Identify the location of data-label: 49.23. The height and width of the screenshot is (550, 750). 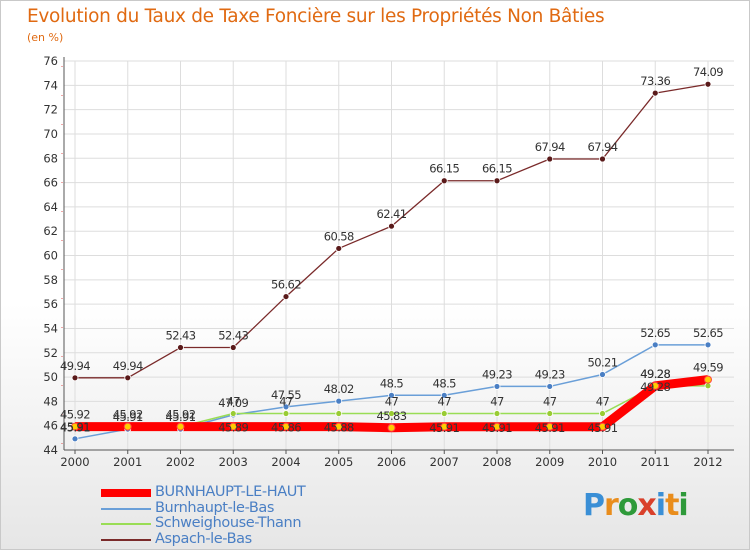
(497, 374).